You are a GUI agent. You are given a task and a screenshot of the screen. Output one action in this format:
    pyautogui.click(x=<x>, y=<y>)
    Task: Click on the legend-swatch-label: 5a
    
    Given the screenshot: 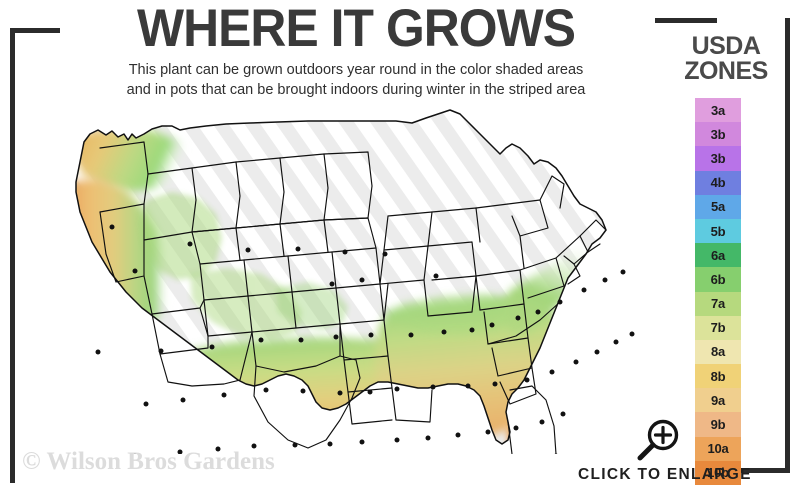 What is the action you would take?
    pyautogui.click(x=718, y=207)
    